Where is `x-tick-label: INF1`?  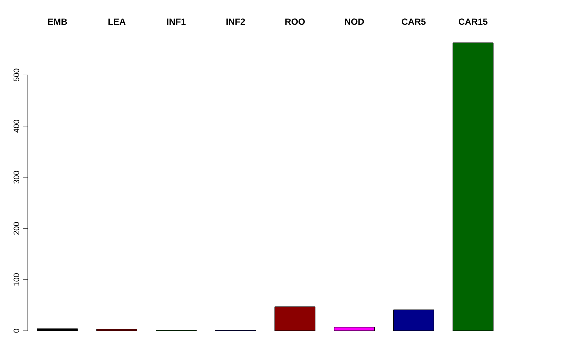
x-tick-label: INF1 is located at coordinates (176, 21).